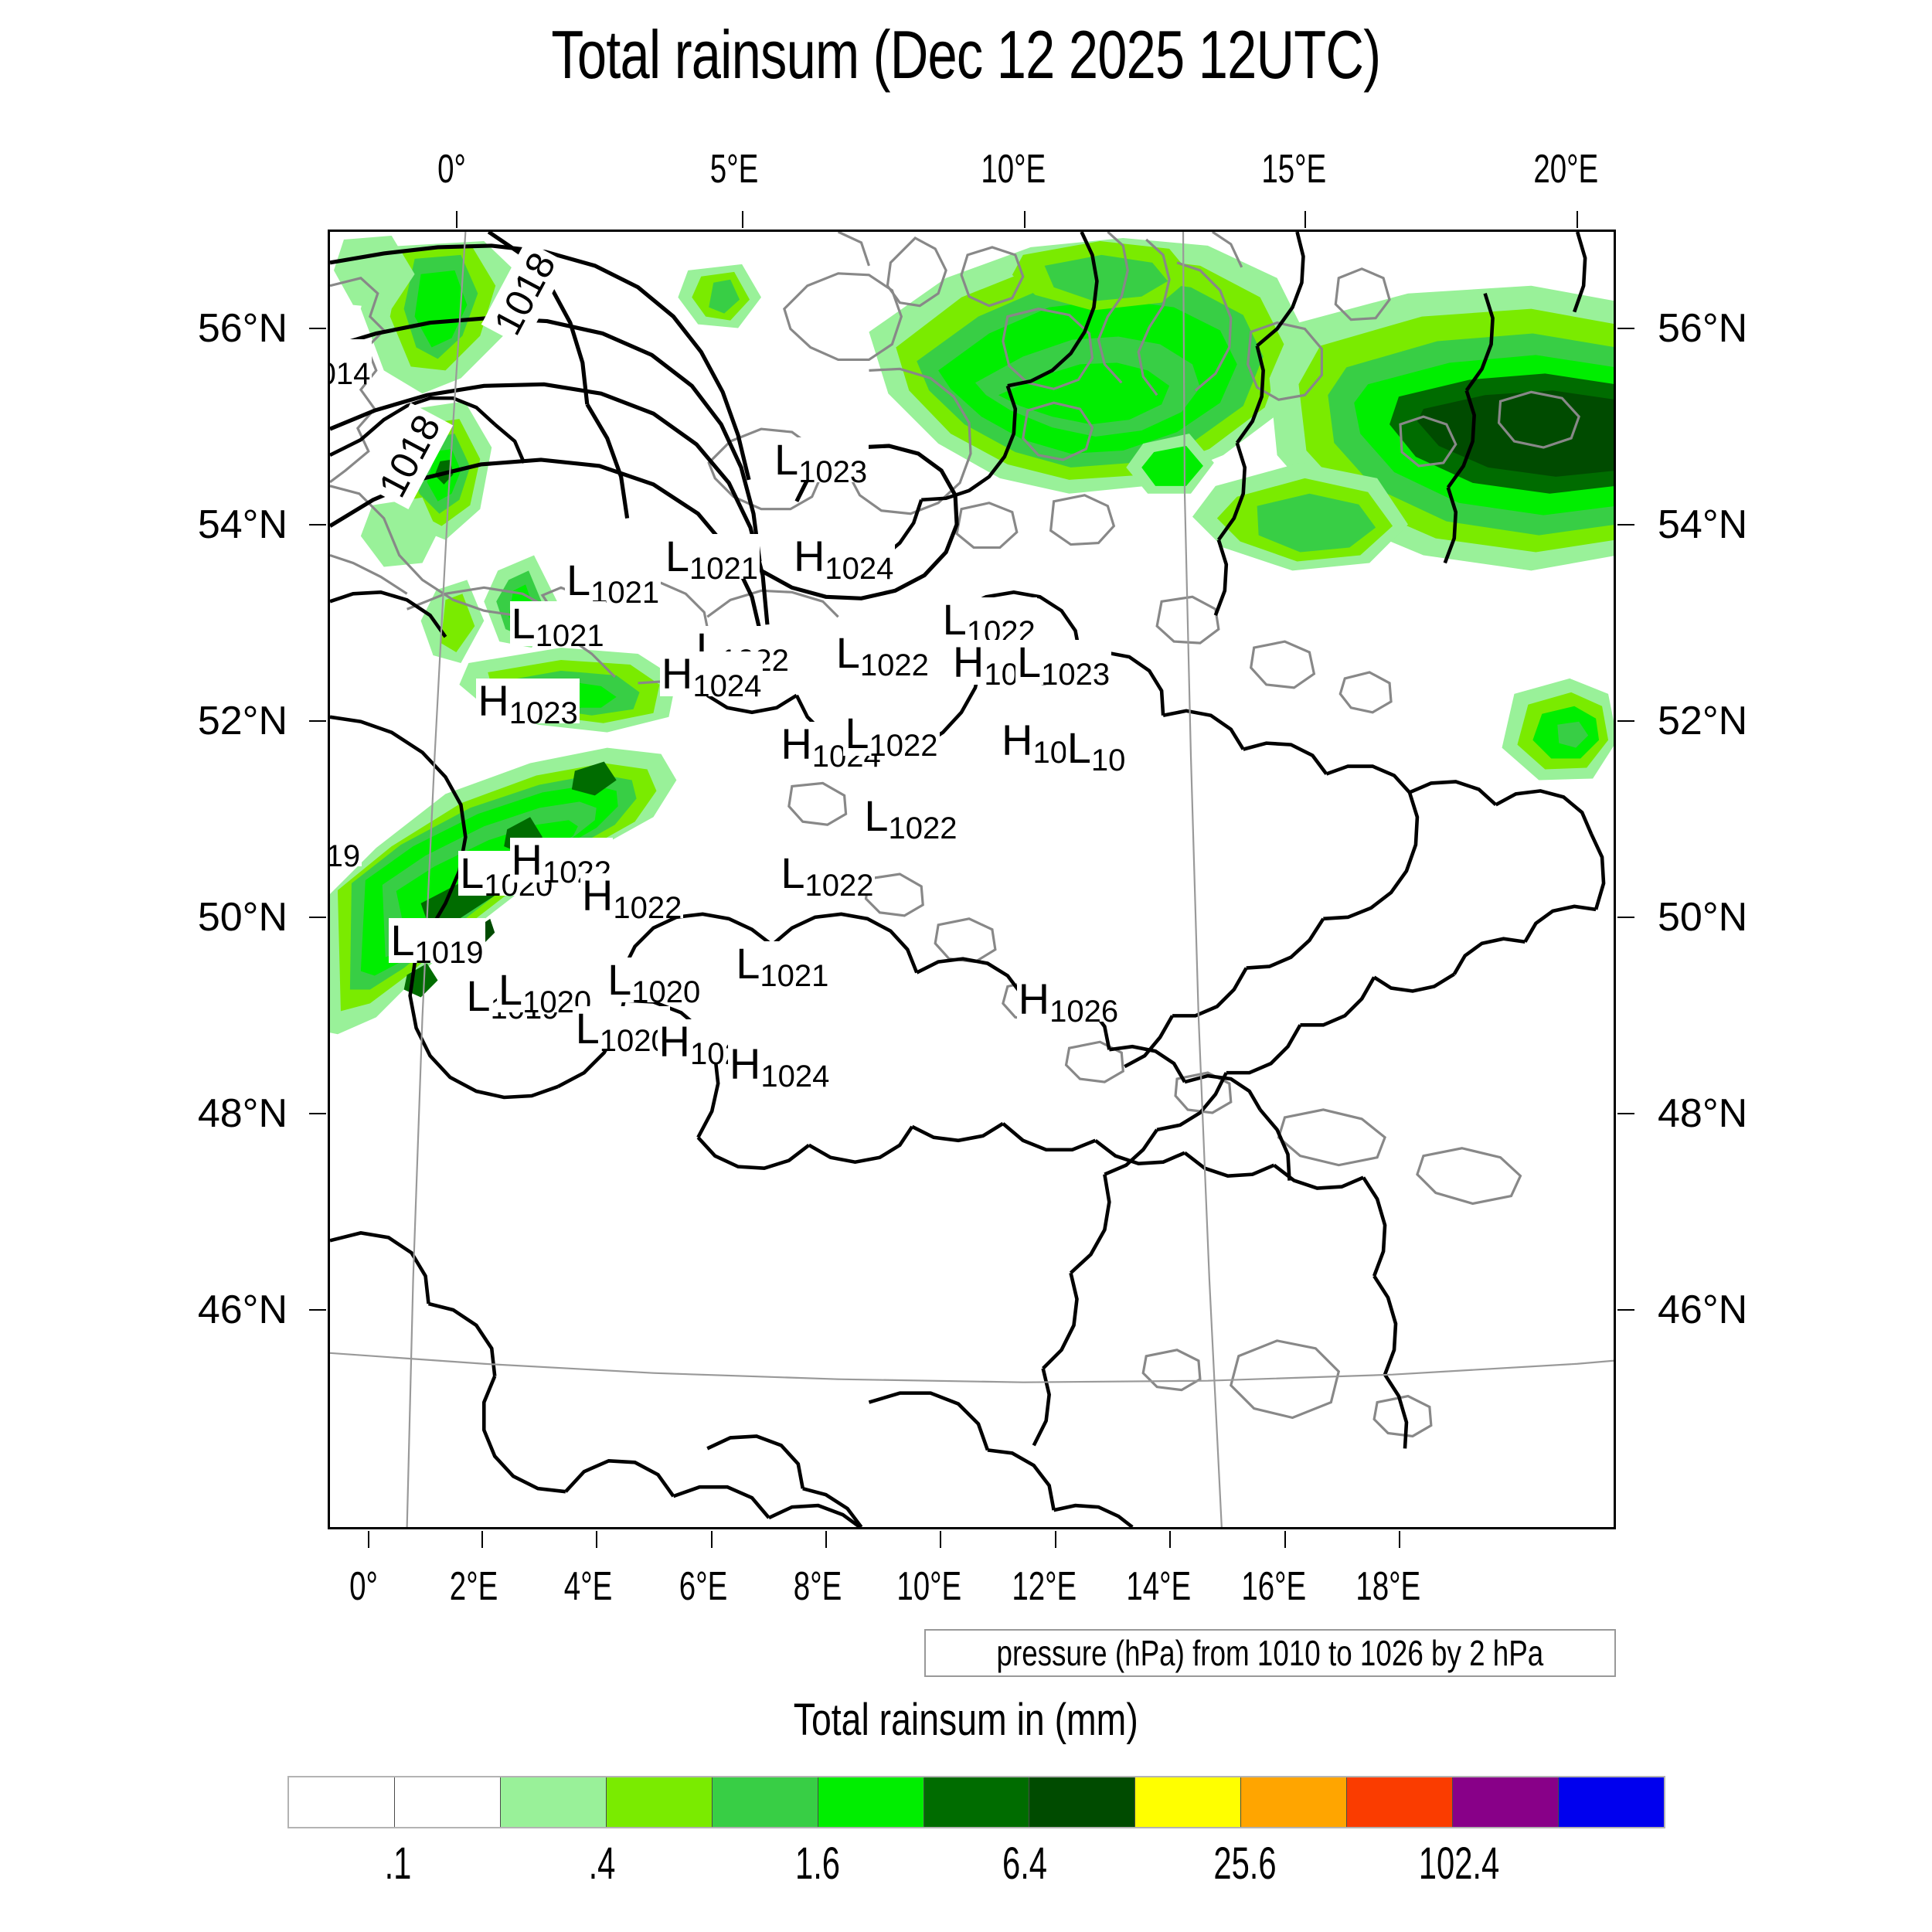 This screenshot has width=1932, height=1932. Describe the element at coordinates (242, 524) in the screenshot. I see `axis-label-left: 54°N` at that location.